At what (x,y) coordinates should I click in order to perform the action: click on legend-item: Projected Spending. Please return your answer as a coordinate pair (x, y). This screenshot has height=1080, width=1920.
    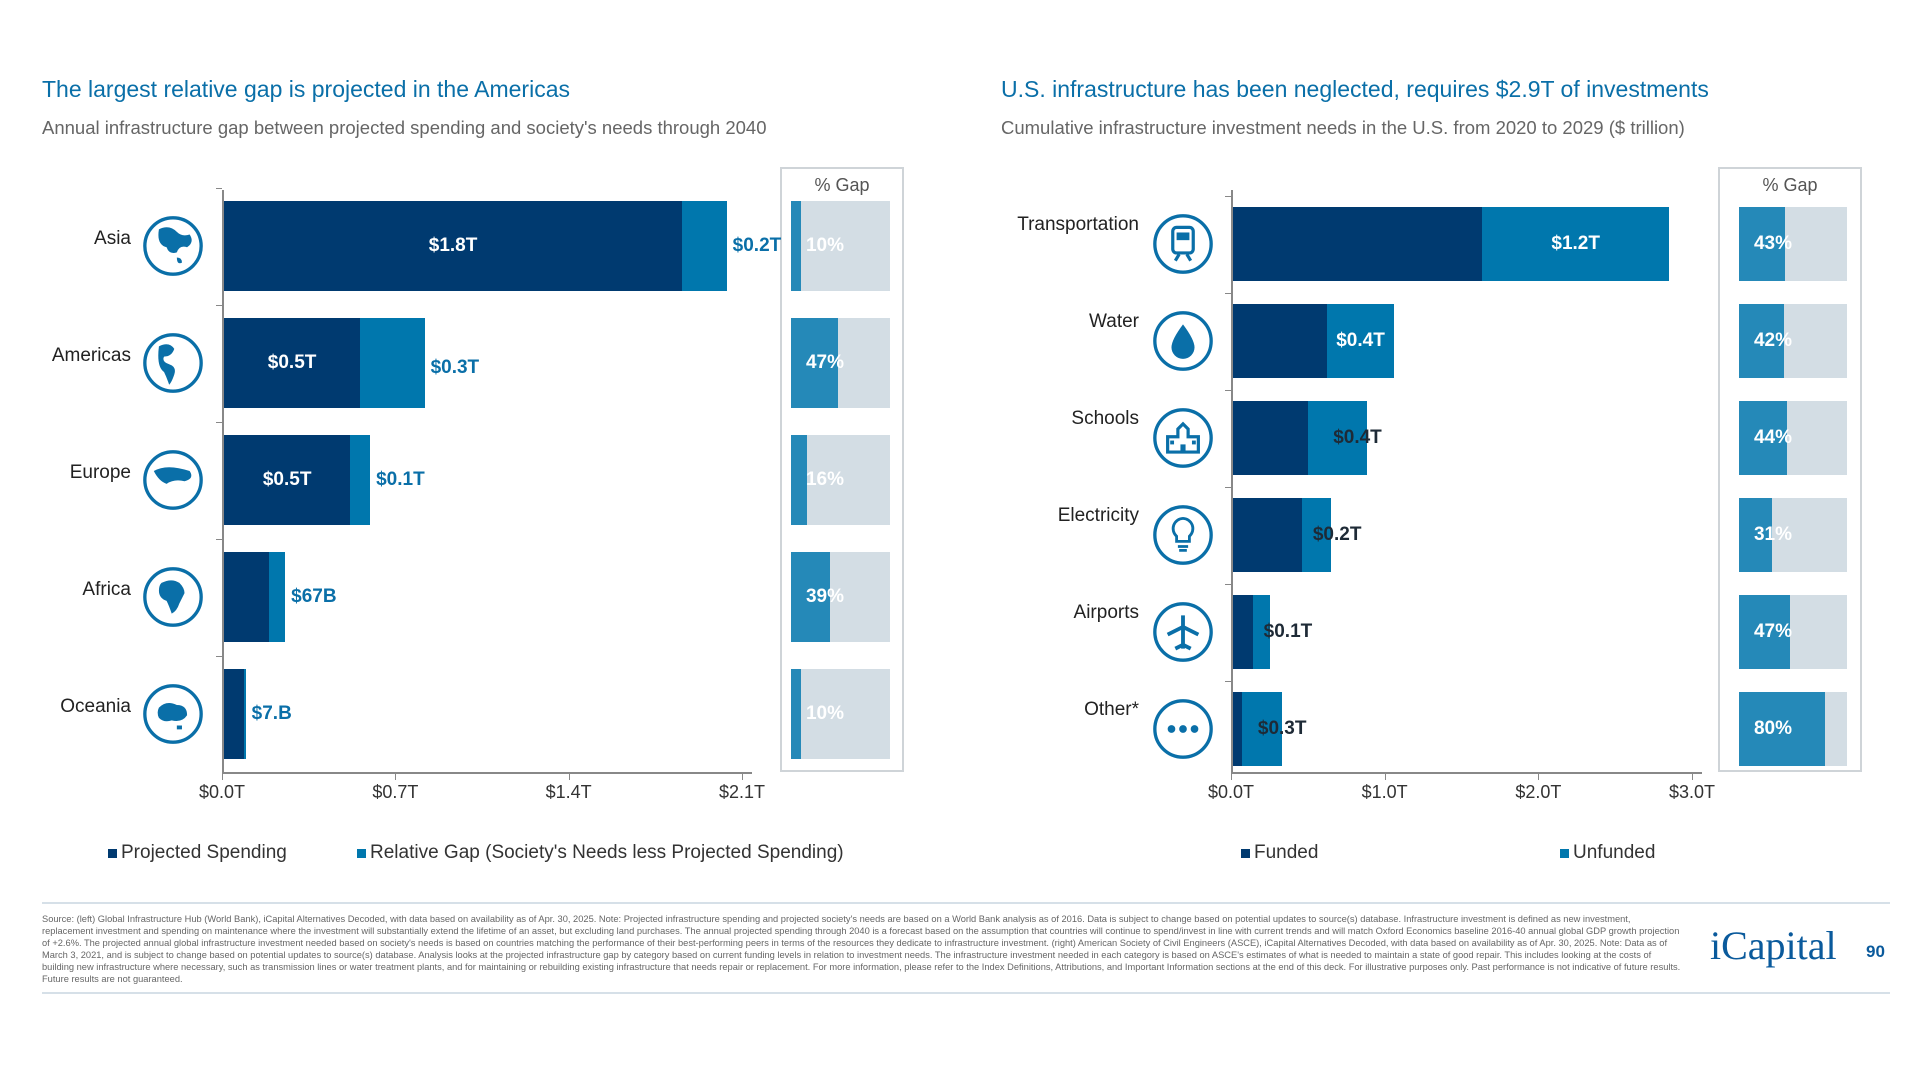
    Looking at the image, I should click on (197, 853).